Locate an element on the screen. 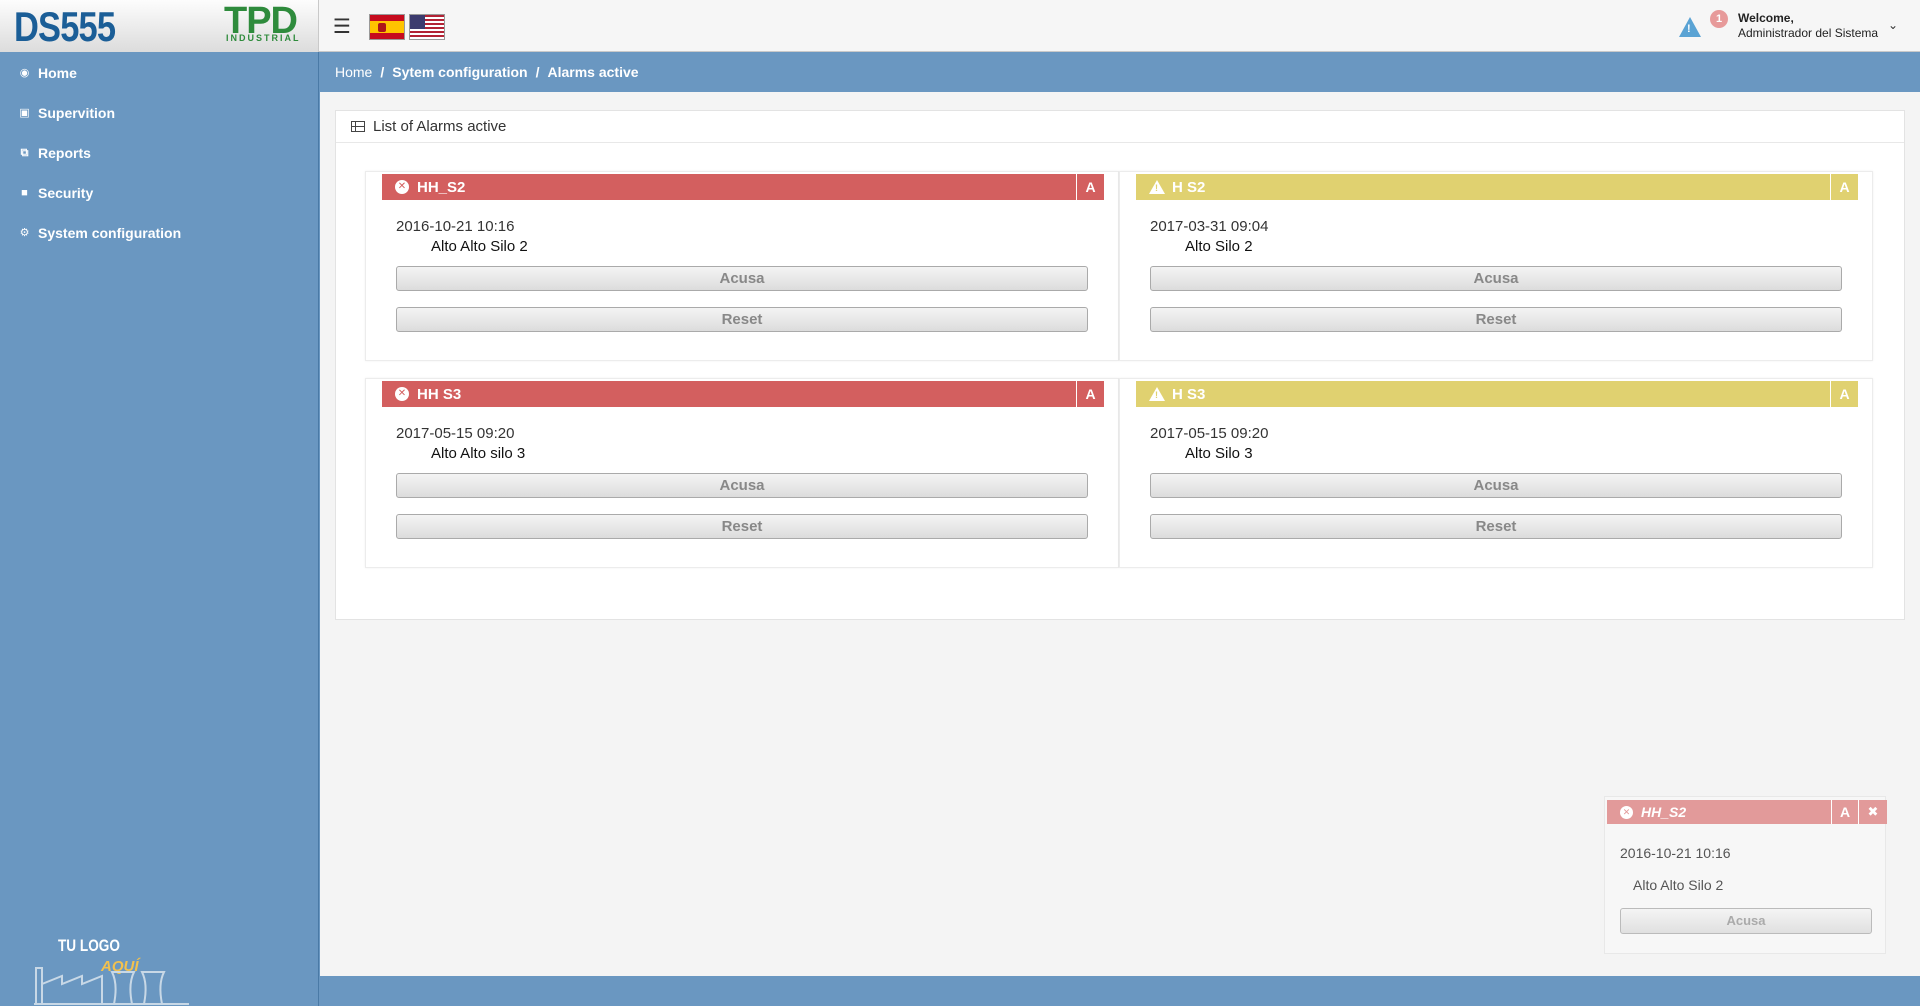 The image size is (1920, 1006). alarm-card-header: ✕ HH_S2 A is located at coordinates (743, 187).